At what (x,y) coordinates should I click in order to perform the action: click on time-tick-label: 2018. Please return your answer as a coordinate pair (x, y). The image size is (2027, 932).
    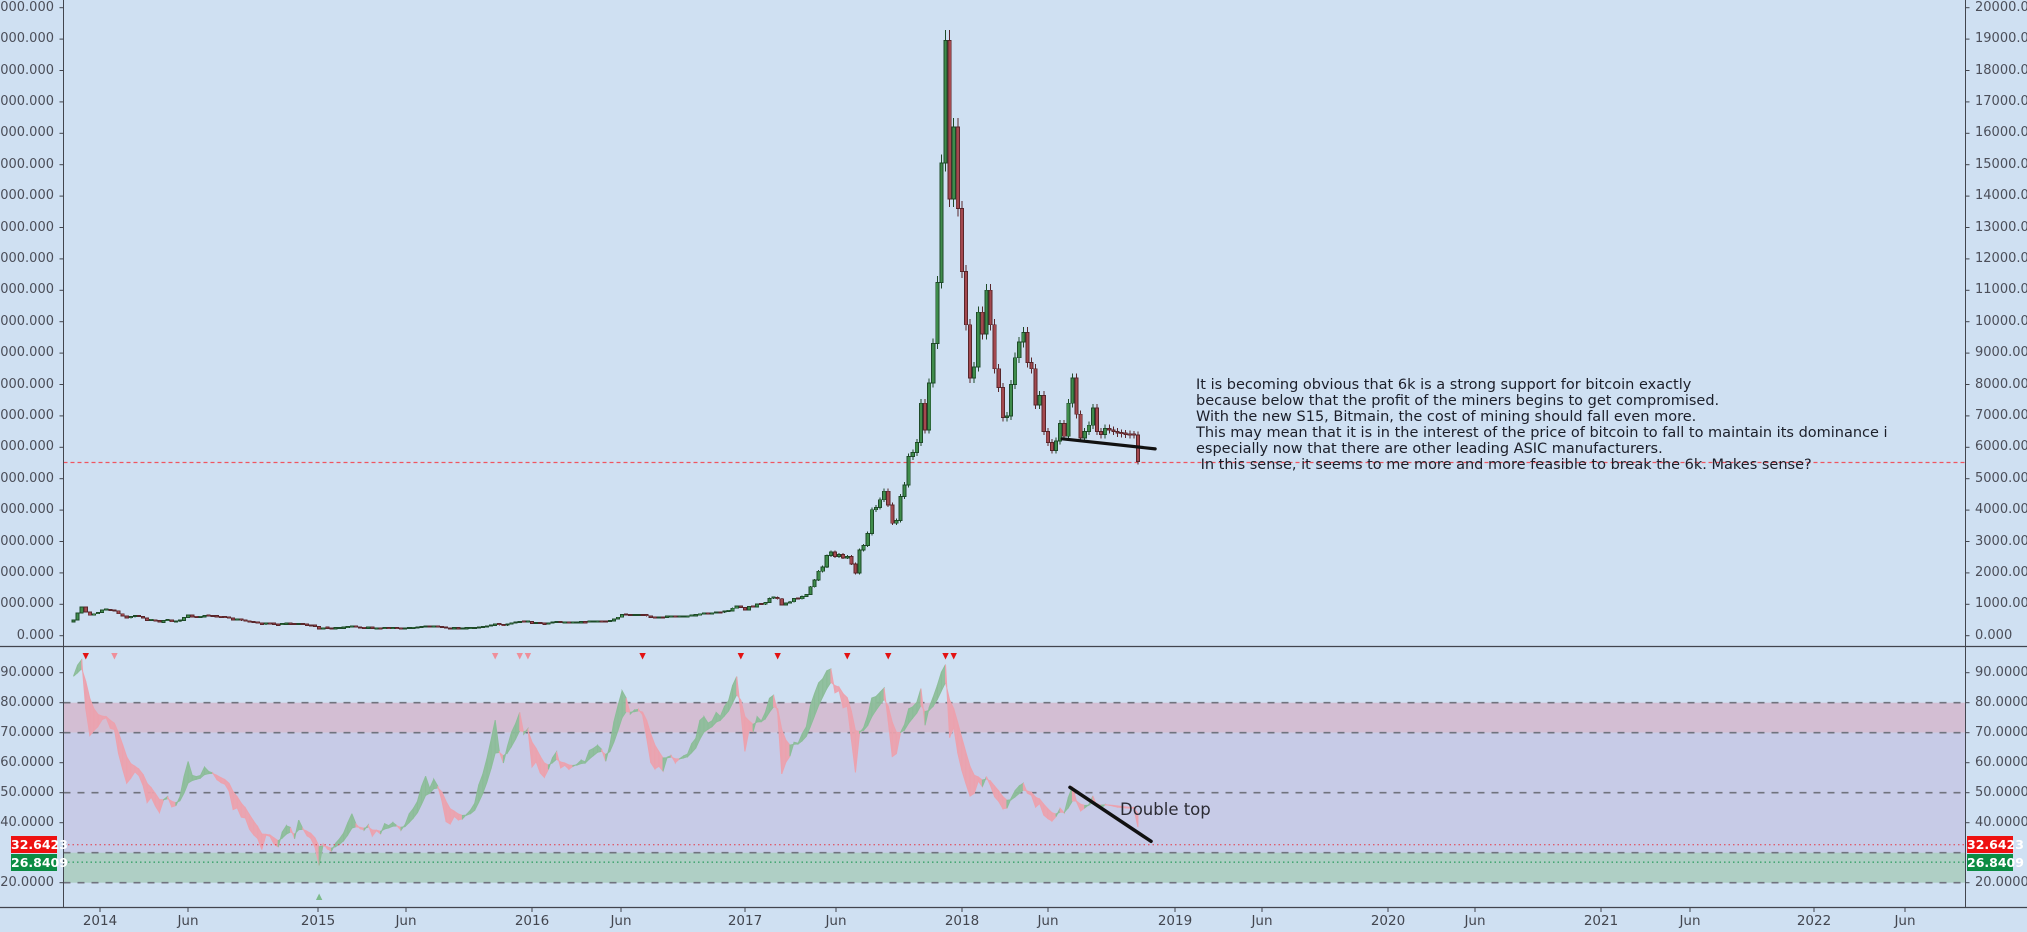
    Looking at the image, I should click on (962, 921).